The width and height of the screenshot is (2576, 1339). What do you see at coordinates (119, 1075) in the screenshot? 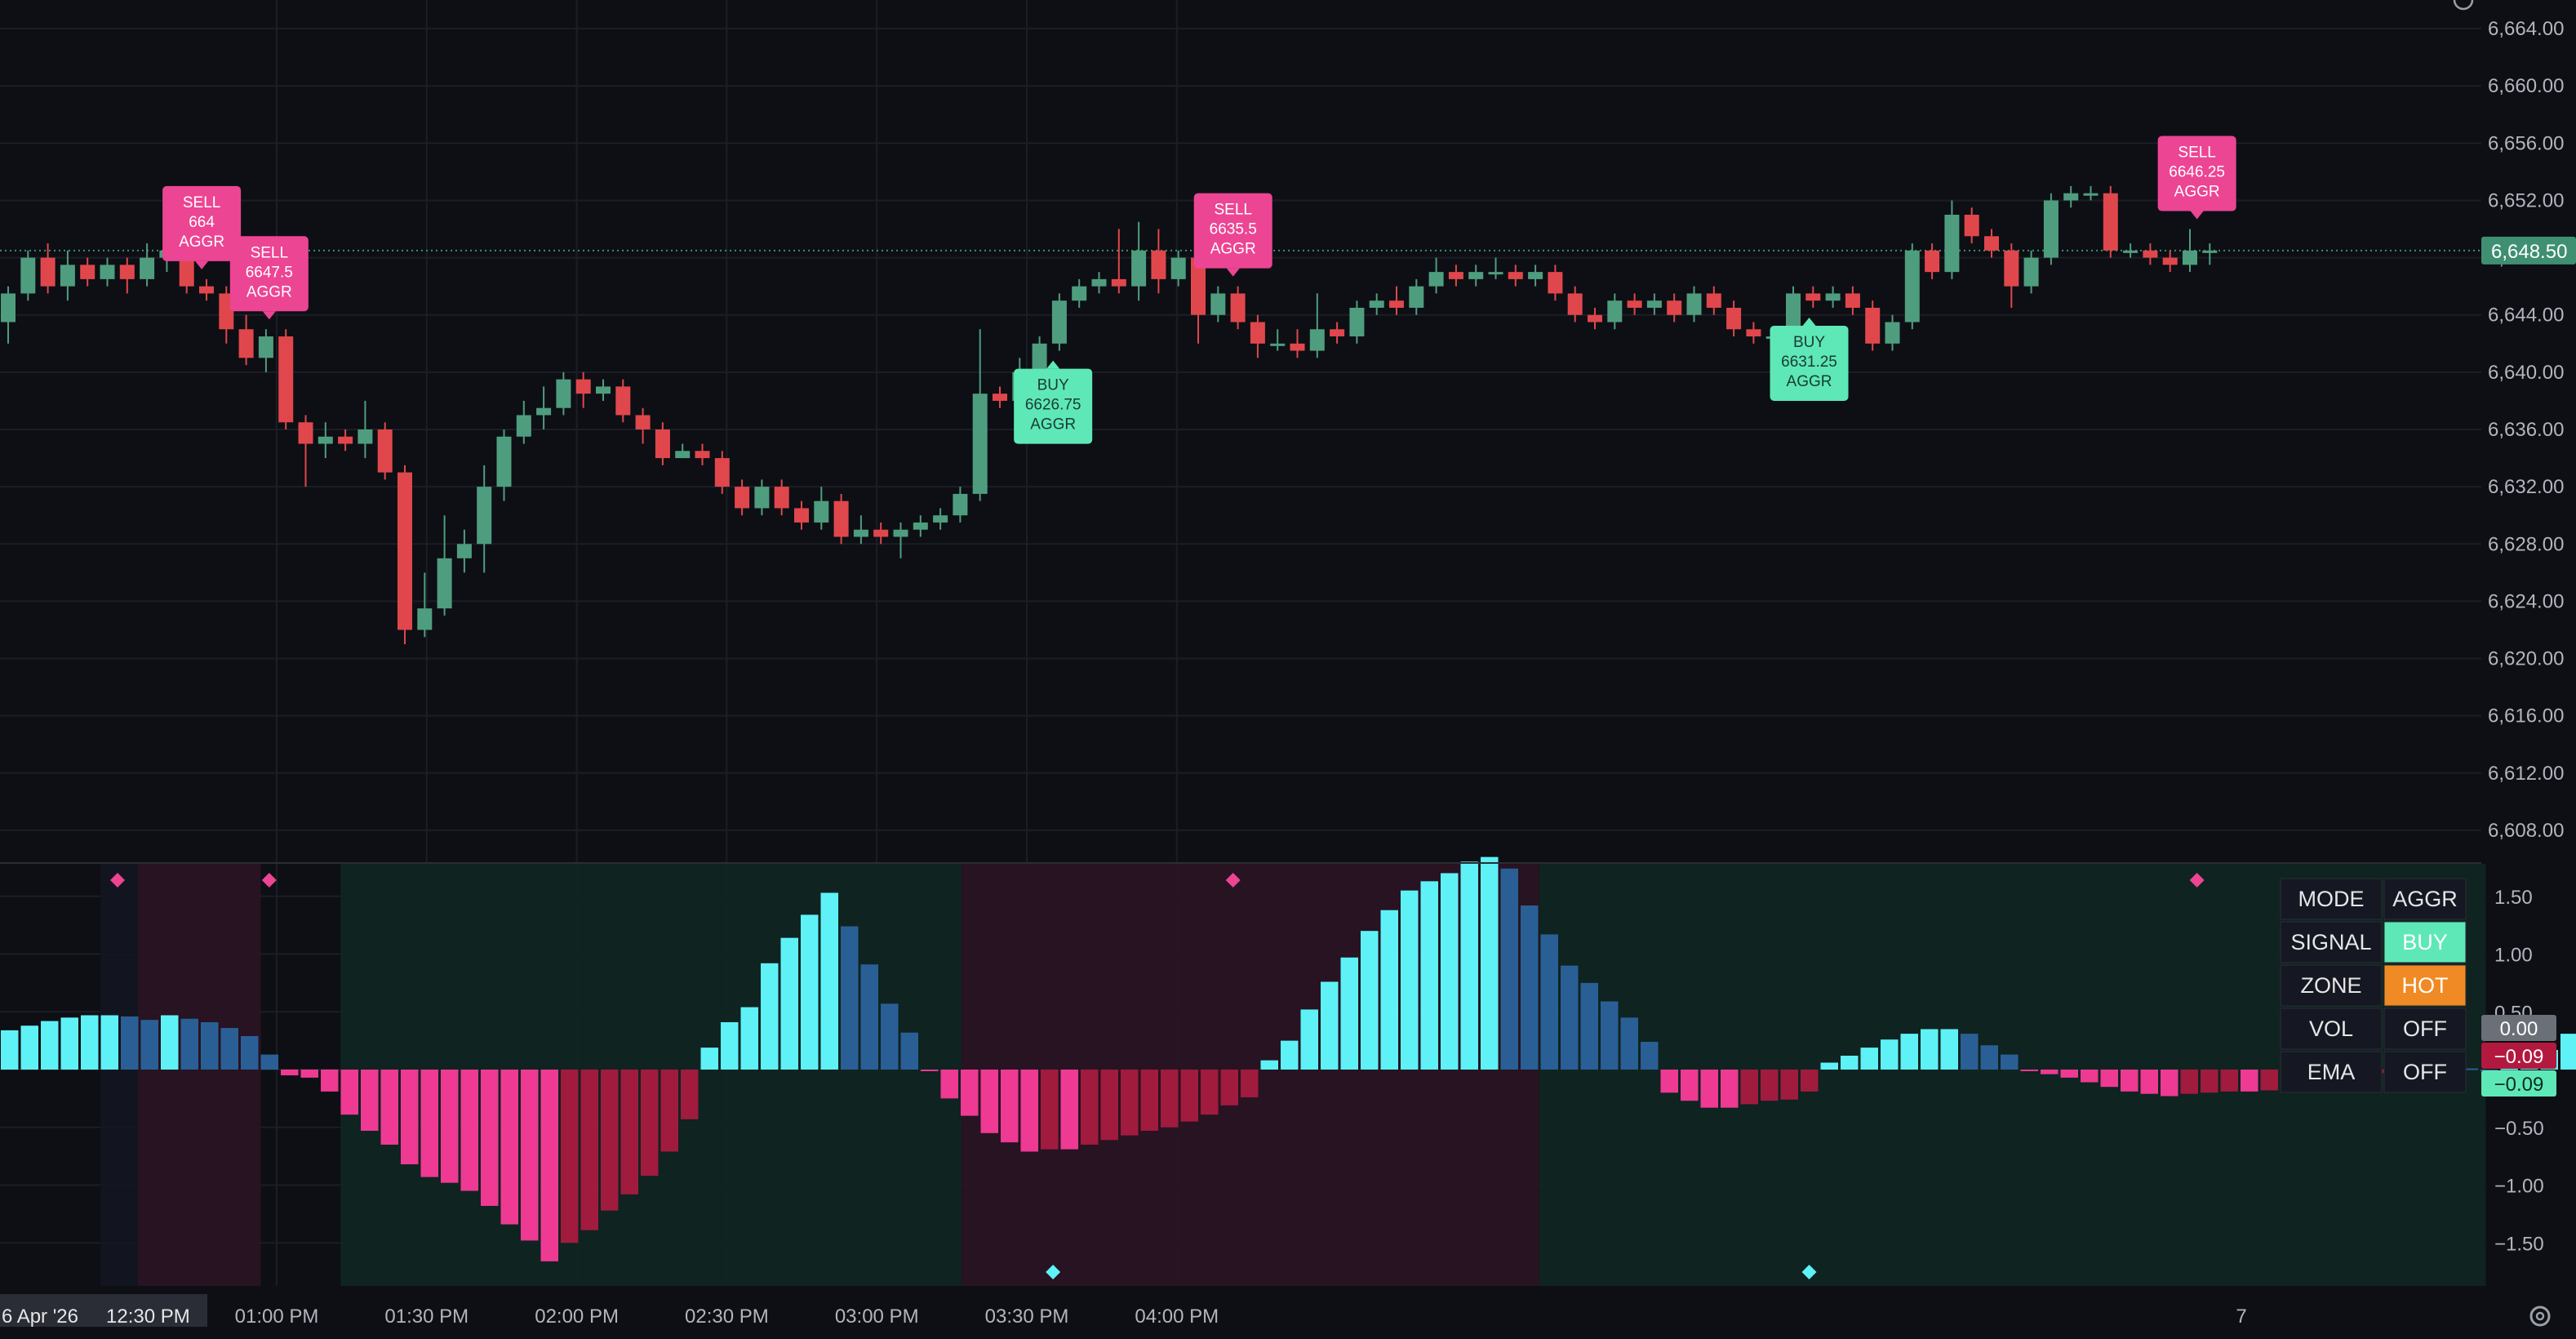
I see `zone-neutral` at bounding box center [119, 1075].